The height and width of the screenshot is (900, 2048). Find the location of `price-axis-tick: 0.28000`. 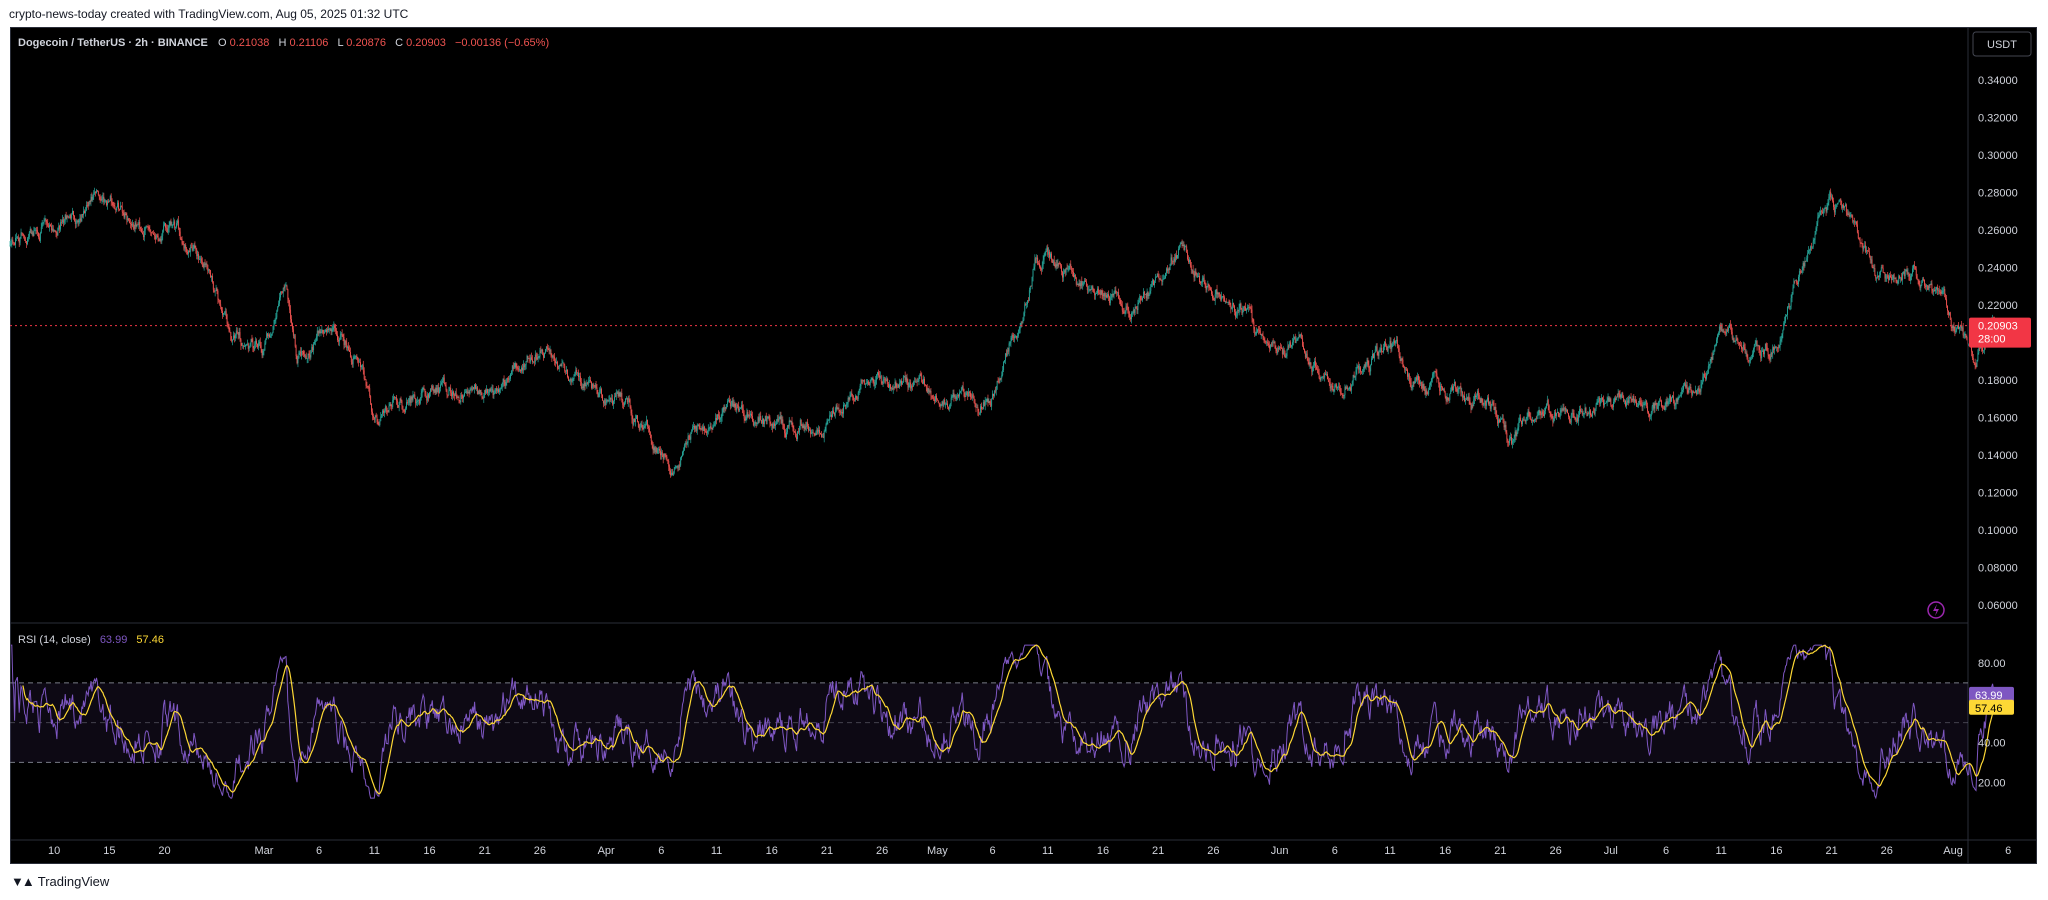

price-axis-tick: 0.28000 is located at coordinates (1998, 194).